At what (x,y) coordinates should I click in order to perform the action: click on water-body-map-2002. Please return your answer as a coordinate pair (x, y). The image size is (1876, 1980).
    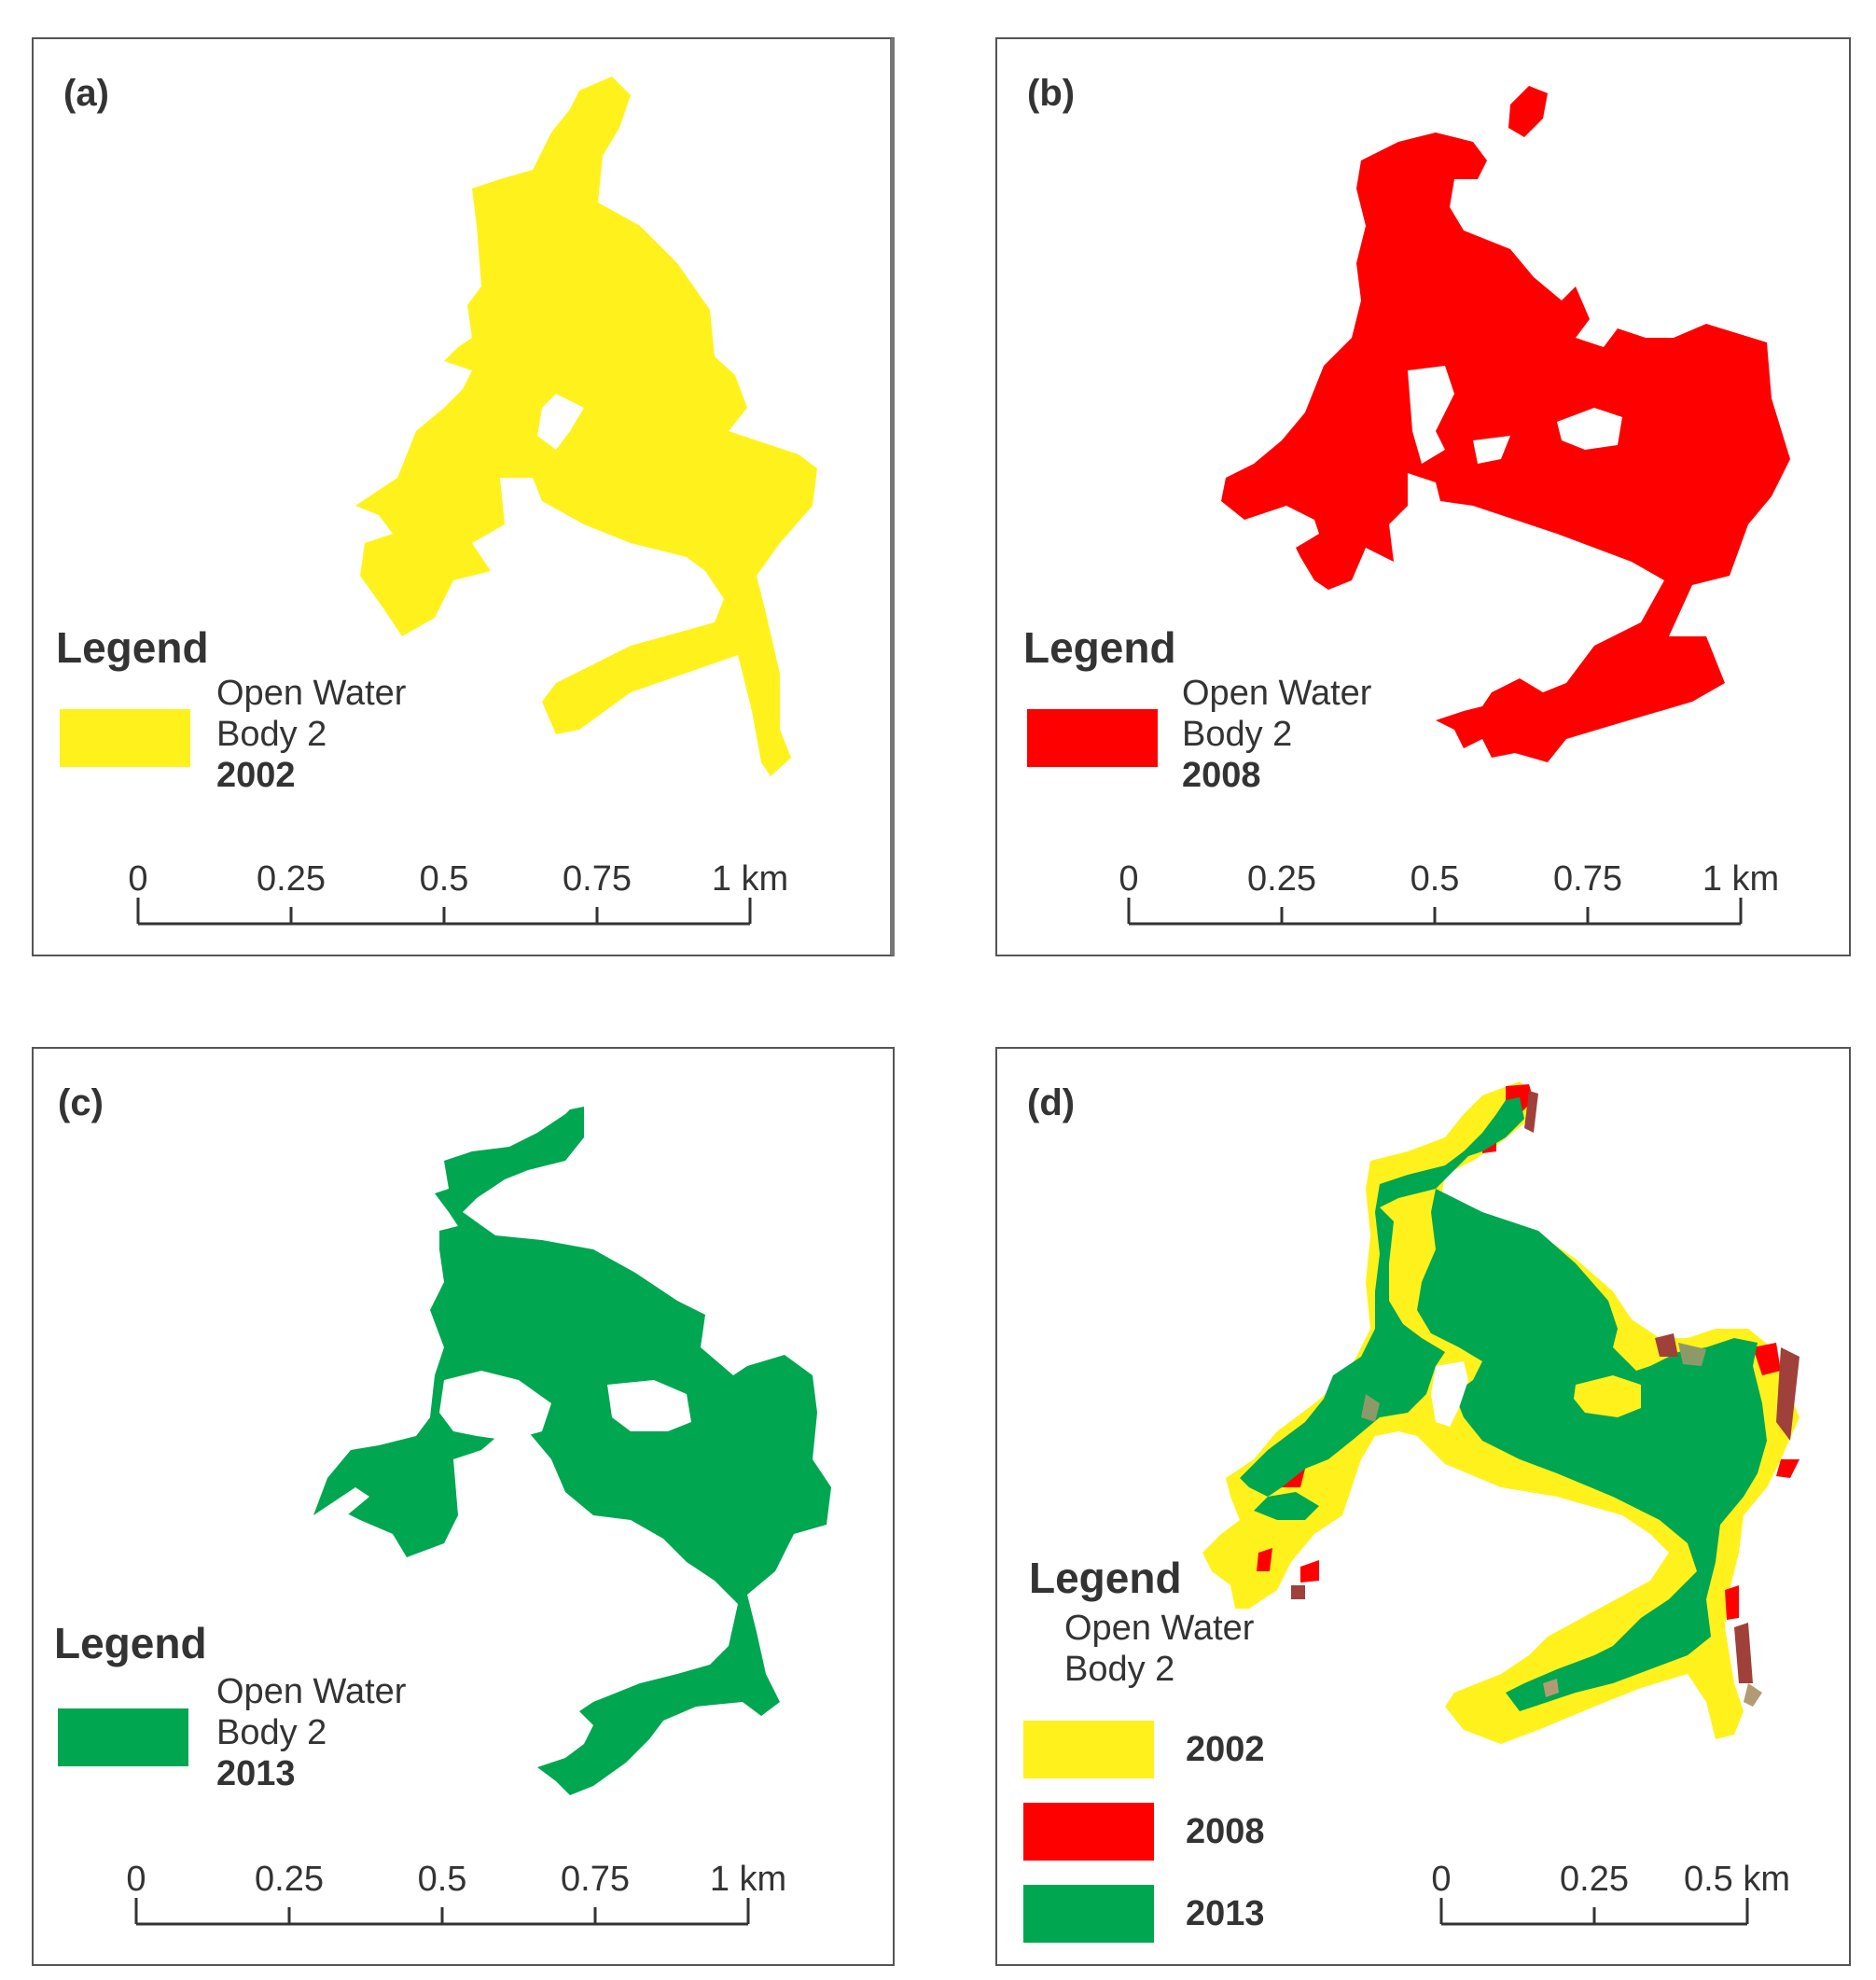
    Looking at the image, I should click on (586, 426).